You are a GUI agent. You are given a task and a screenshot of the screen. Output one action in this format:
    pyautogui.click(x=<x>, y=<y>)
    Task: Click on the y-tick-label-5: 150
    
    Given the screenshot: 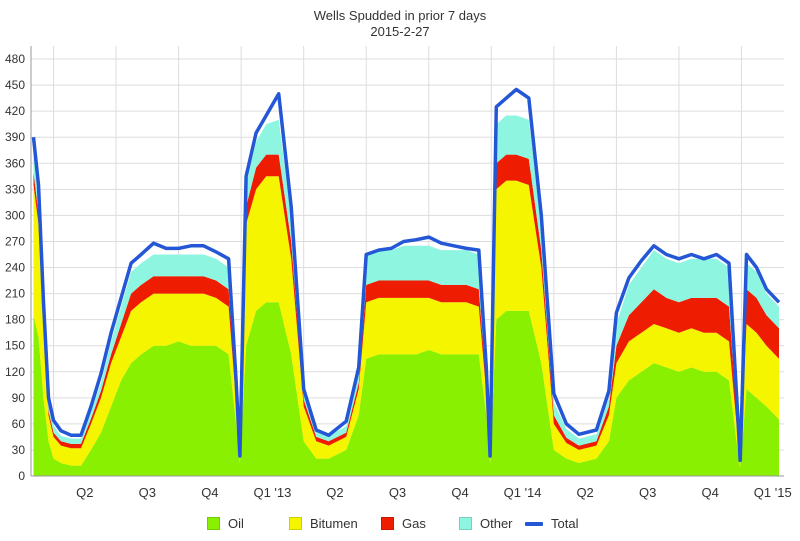 What is the action you would take?
    pyautogui.click(x=15, y=346)
    